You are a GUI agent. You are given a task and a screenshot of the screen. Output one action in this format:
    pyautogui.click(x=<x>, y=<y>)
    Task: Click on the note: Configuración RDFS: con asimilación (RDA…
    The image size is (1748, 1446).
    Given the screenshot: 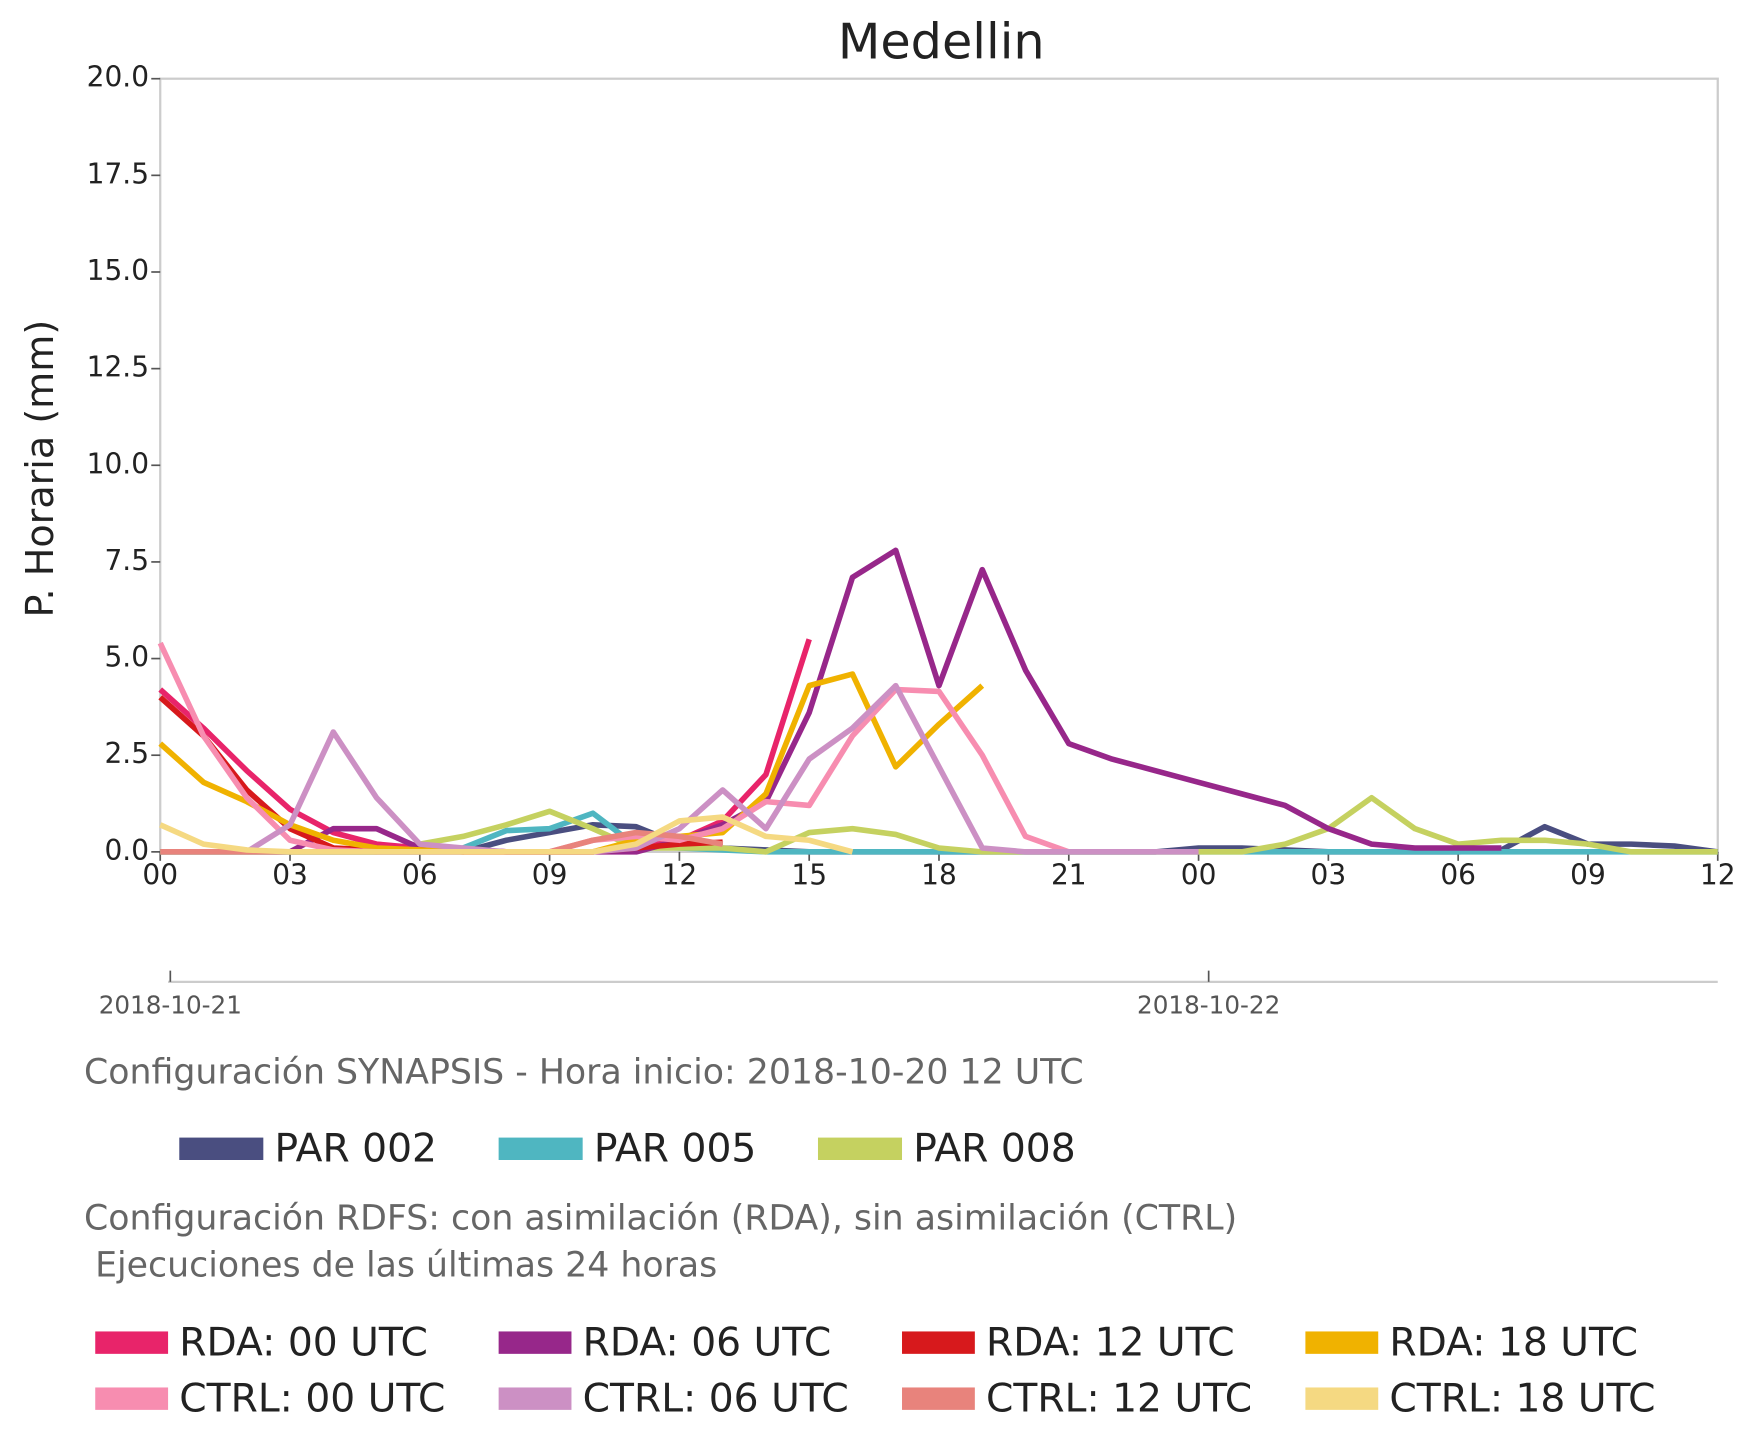 What is the action you would take?
    pyautogui.click(x=660, y=1218)
    